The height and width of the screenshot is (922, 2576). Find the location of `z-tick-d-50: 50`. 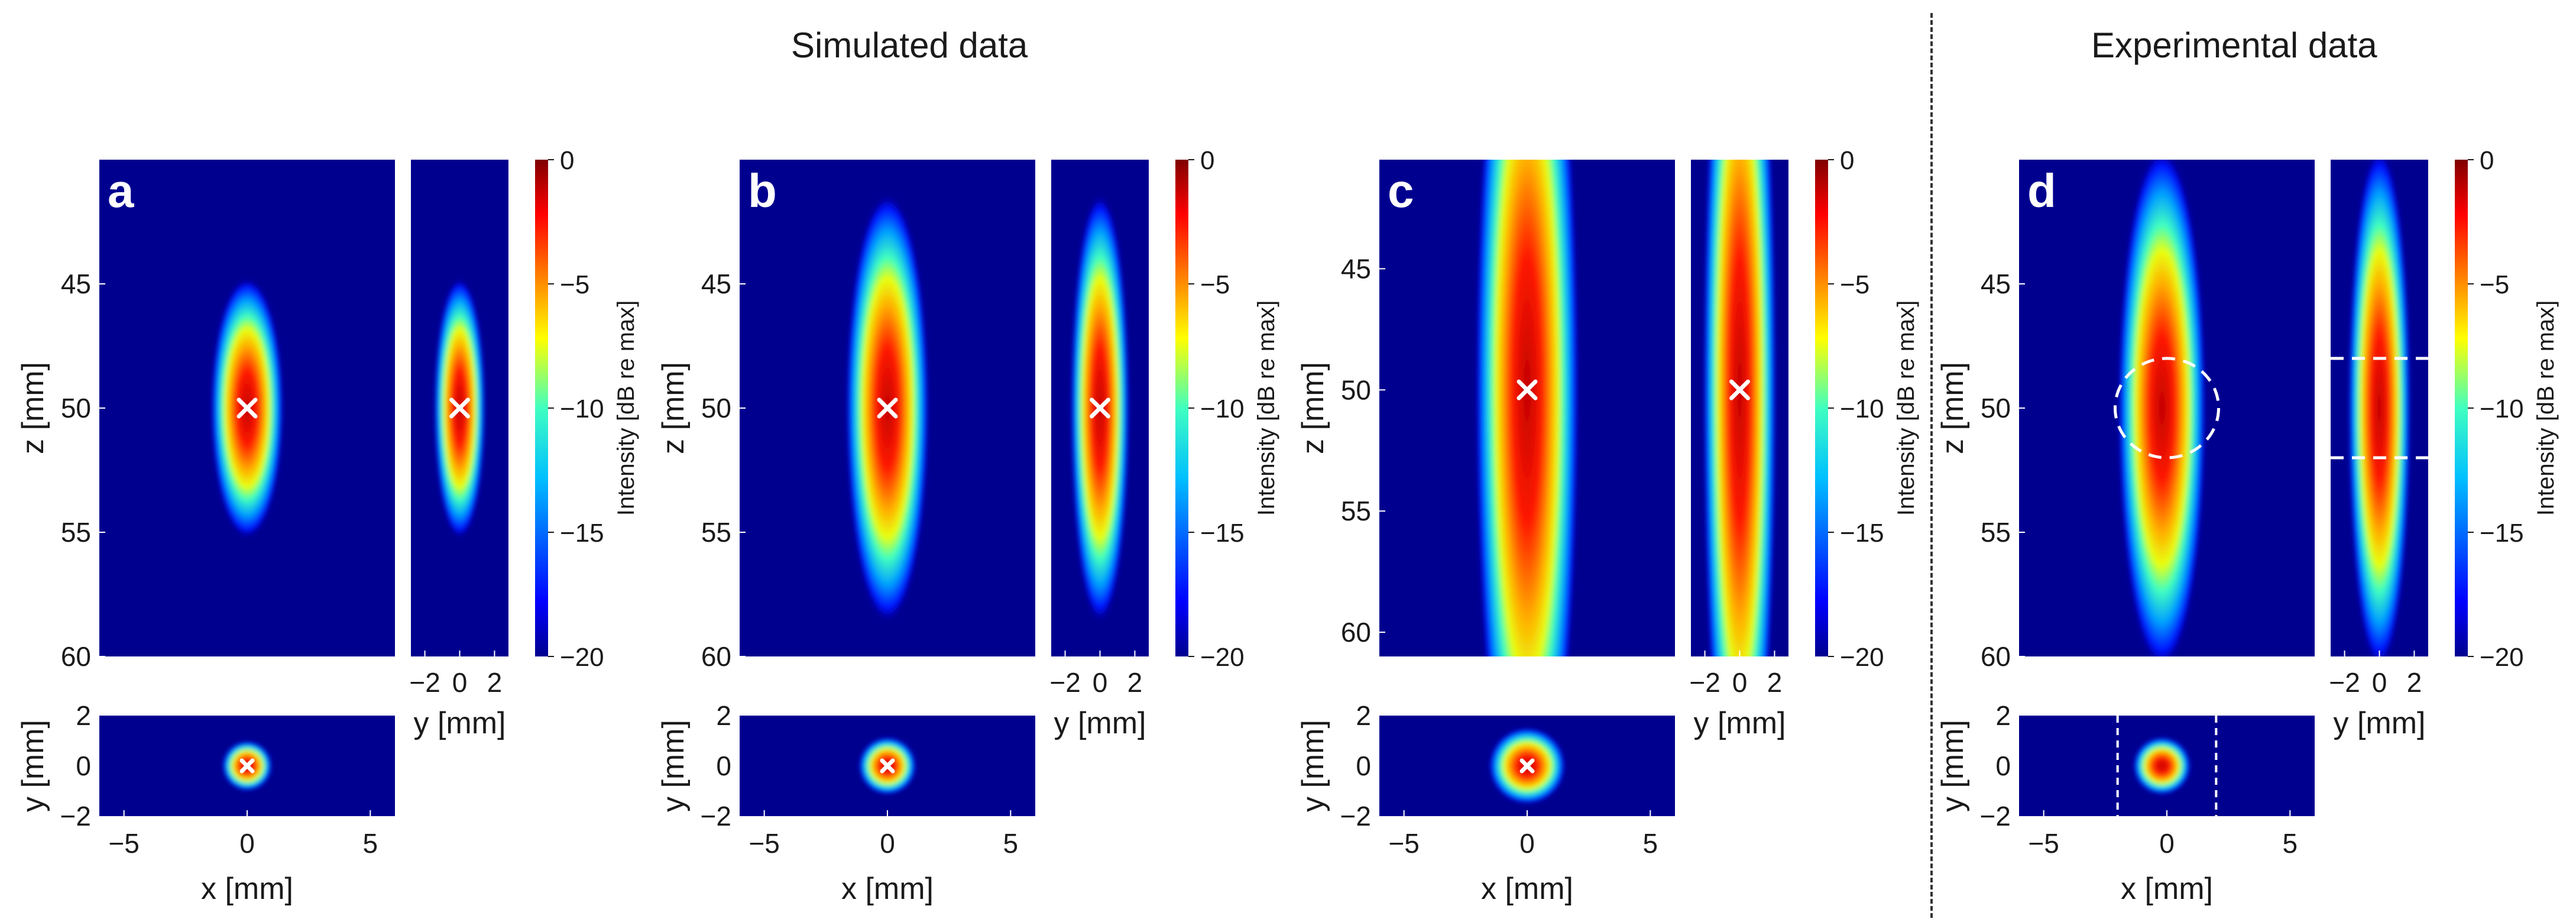

z-tick-d-50: 50 is located at coordinates (1996, 408).